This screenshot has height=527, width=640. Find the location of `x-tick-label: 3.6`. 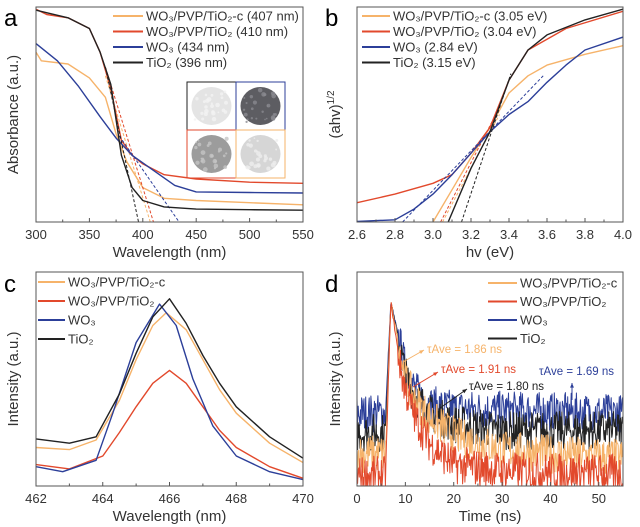

x-tick-label: 3.6 is located at coordinates (547, 234).